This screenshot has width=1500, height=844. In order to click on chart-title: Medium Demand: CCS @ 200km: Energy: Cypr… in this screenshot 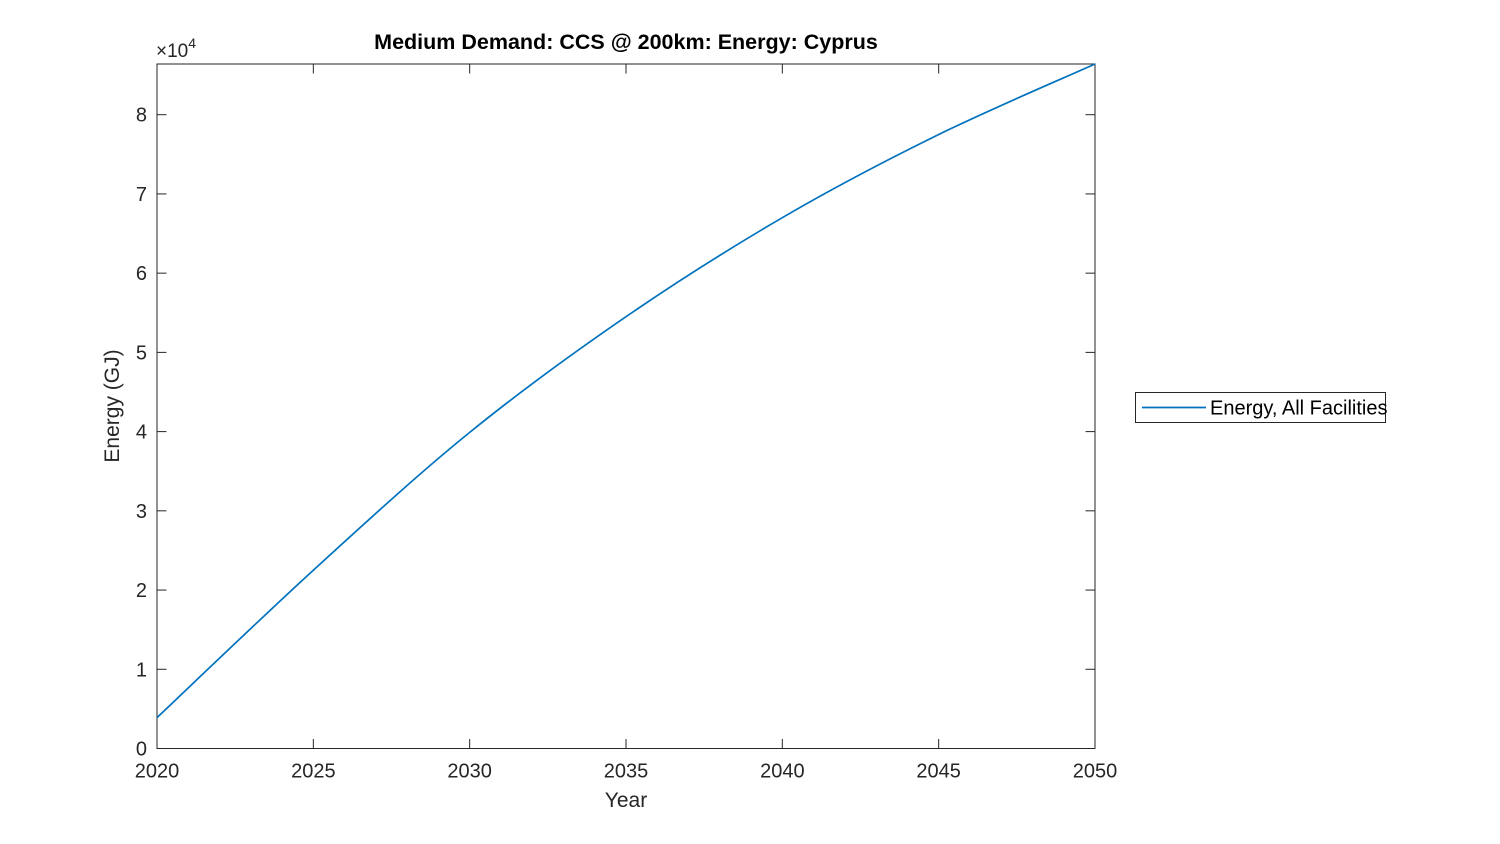, I will do `click(626, 42)`.